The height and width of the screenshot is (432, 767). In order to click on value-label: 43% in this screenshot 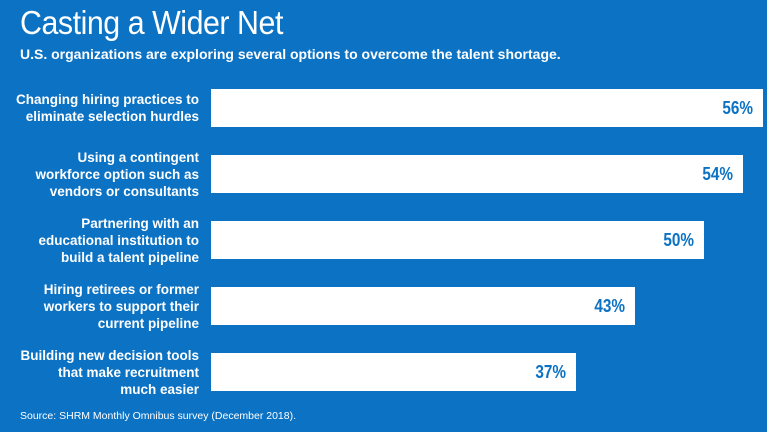, I will do `click(609, 306)`.